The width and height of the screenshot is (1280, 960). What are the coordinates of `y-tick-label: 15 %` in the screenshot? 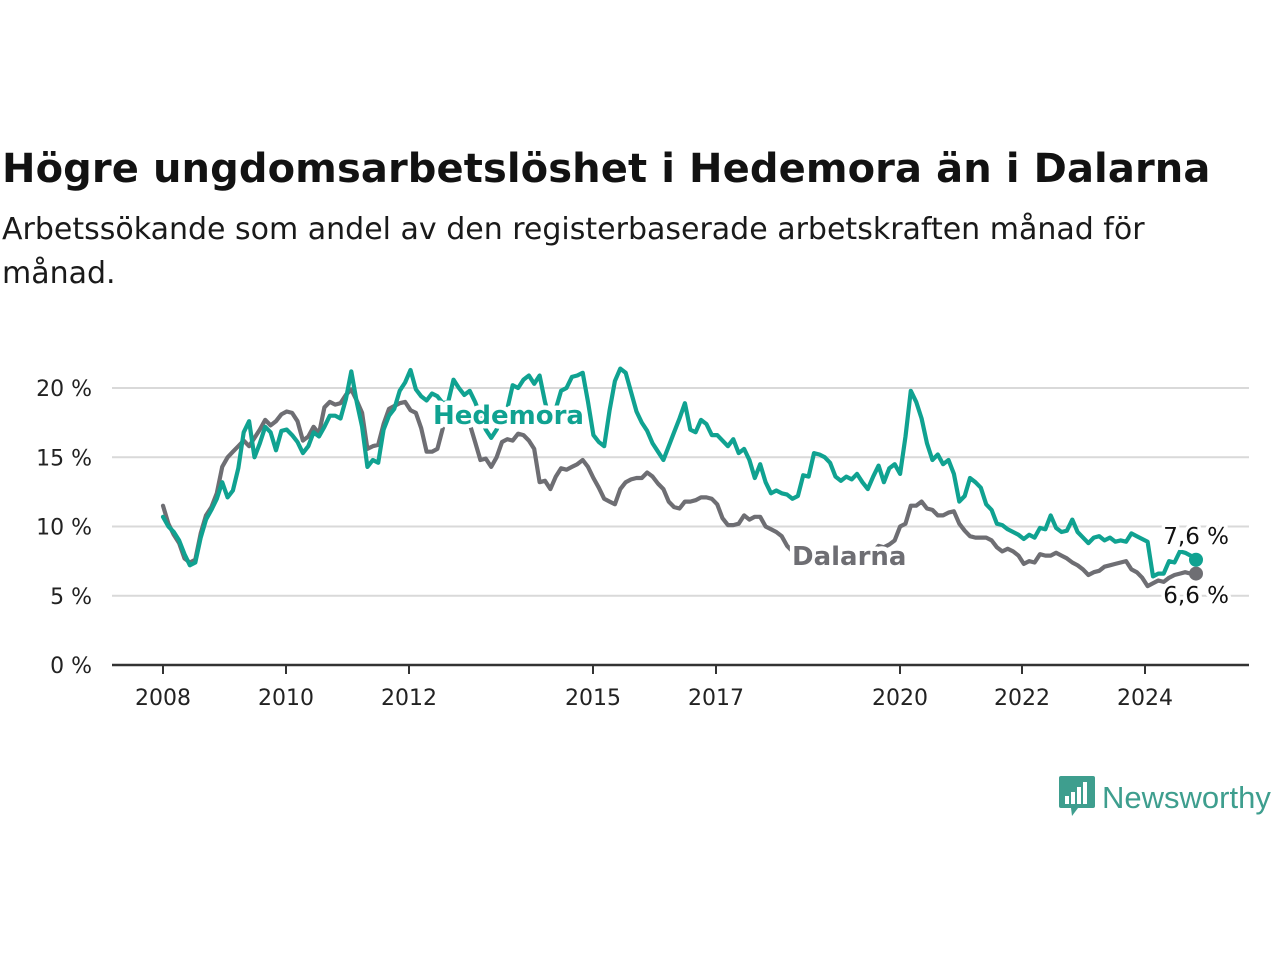 It's located at (64, 458).